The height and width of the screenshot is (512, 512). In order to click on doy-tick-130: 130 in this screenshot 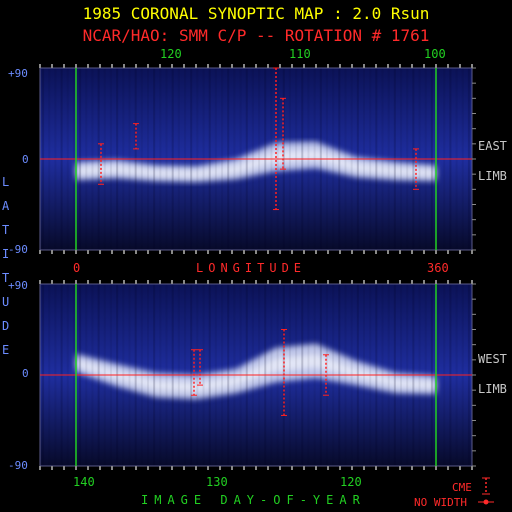, I will do `click(217, 482)`.